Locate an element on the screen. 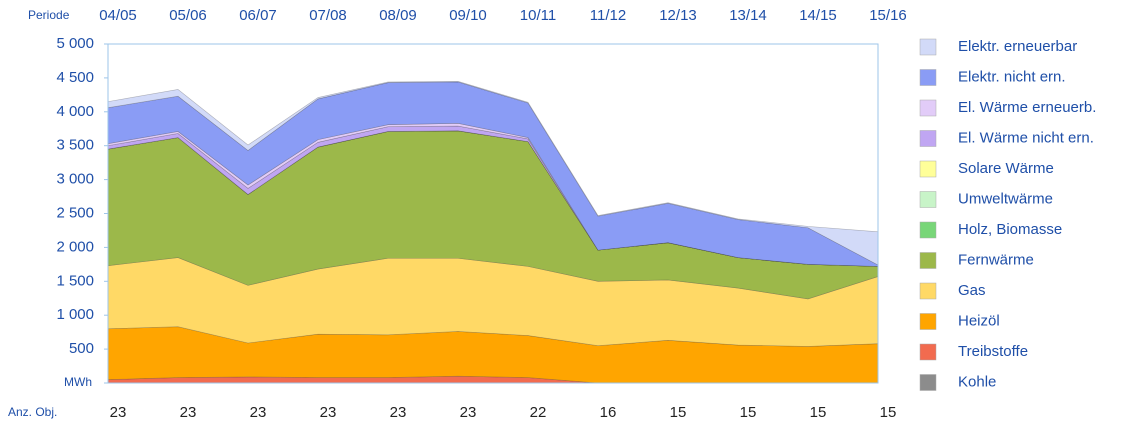  legend-label: Treibstoffe is located at coordinates (993, 351).